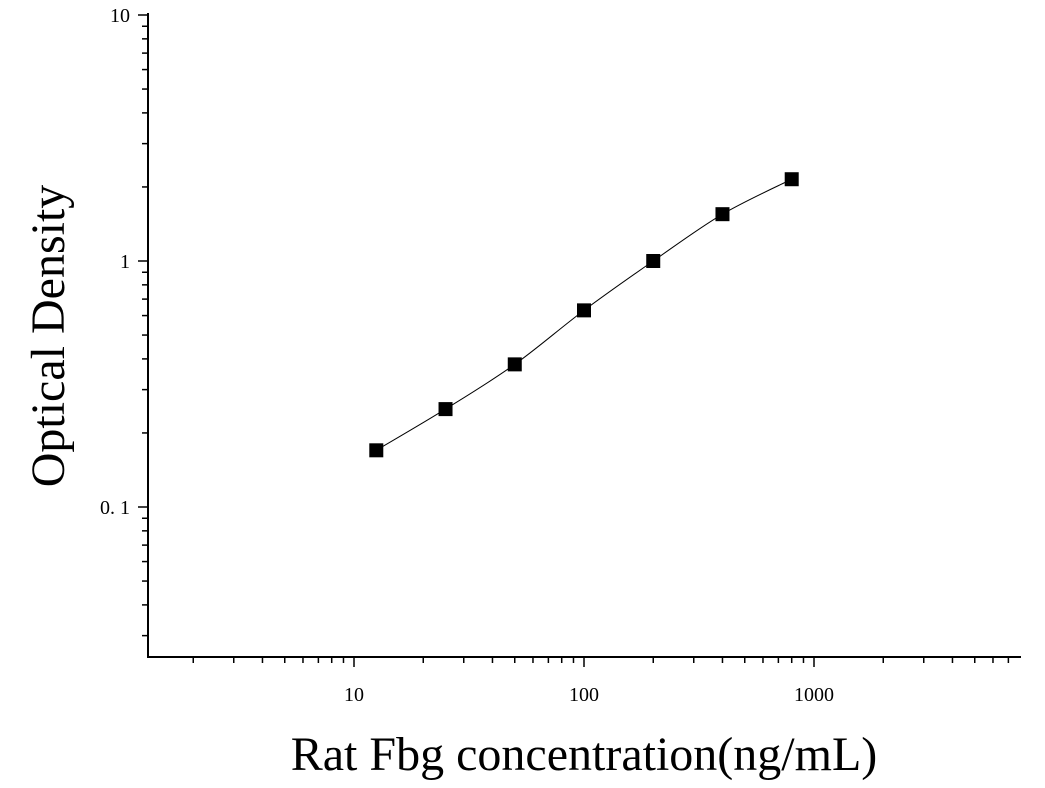 The image size is (1045, 788). I want to click on y-tick-label: 1, so click(125, 262).